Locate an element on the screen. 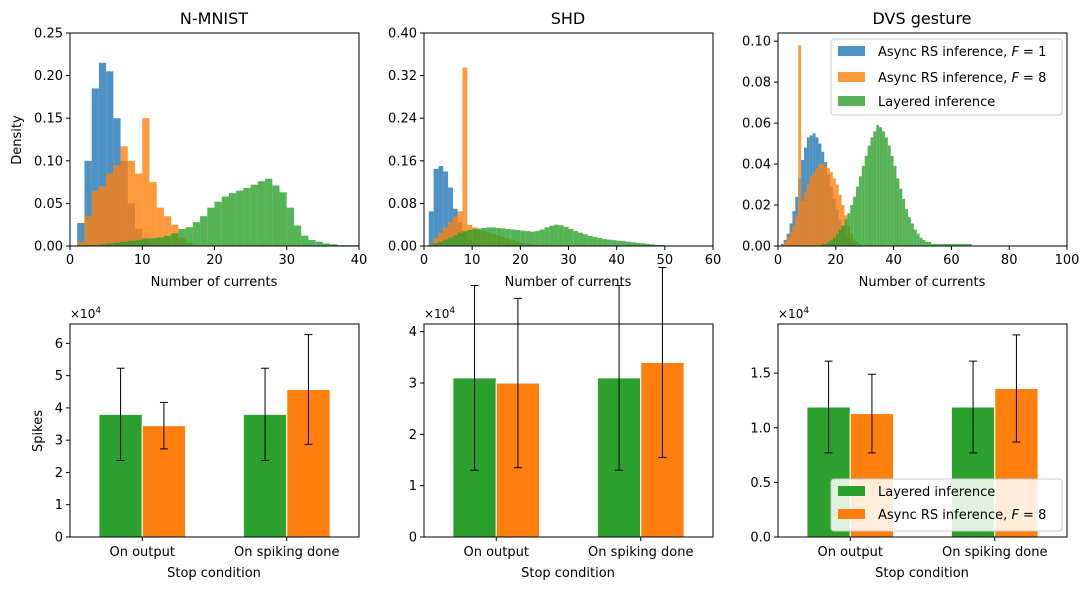 Image resolution: width=1089 pixels, height=590 pixels. ytick-label: 0.04 is located at coordinates (756, 165).